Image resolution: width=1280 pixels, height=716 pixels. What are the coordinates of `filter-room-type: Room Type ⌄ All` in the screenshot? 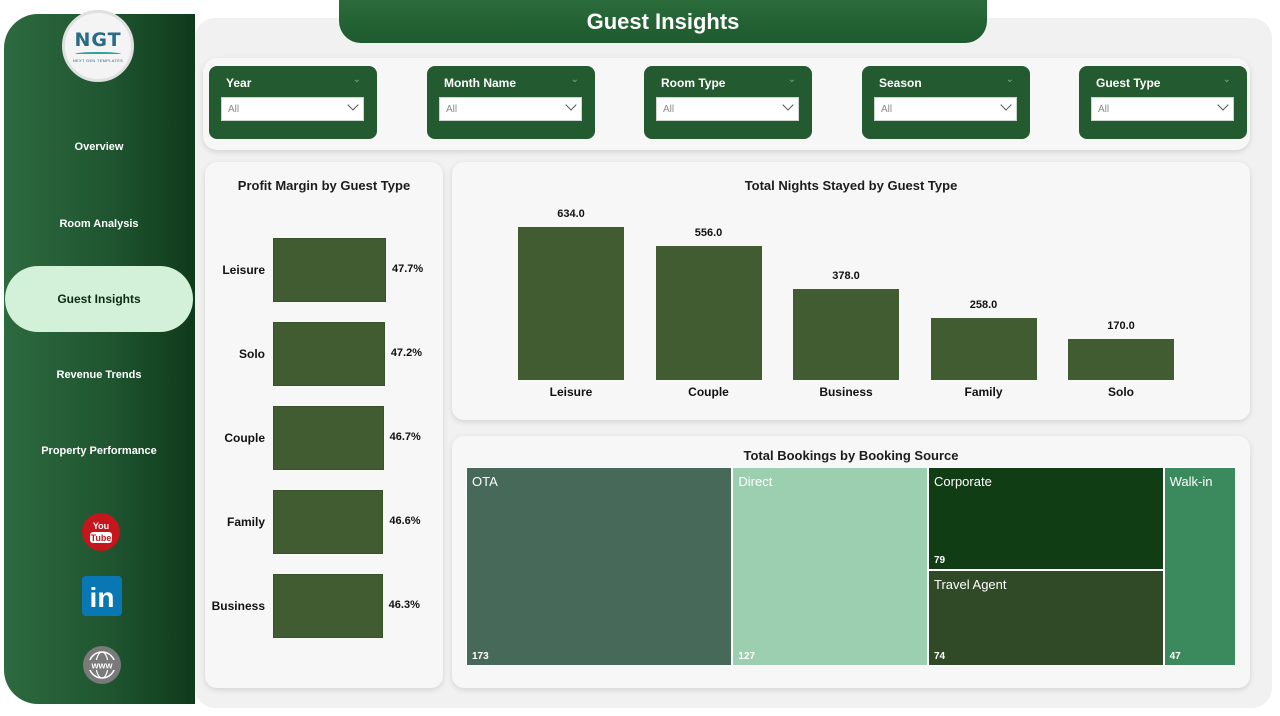 It's located at (728, 102).